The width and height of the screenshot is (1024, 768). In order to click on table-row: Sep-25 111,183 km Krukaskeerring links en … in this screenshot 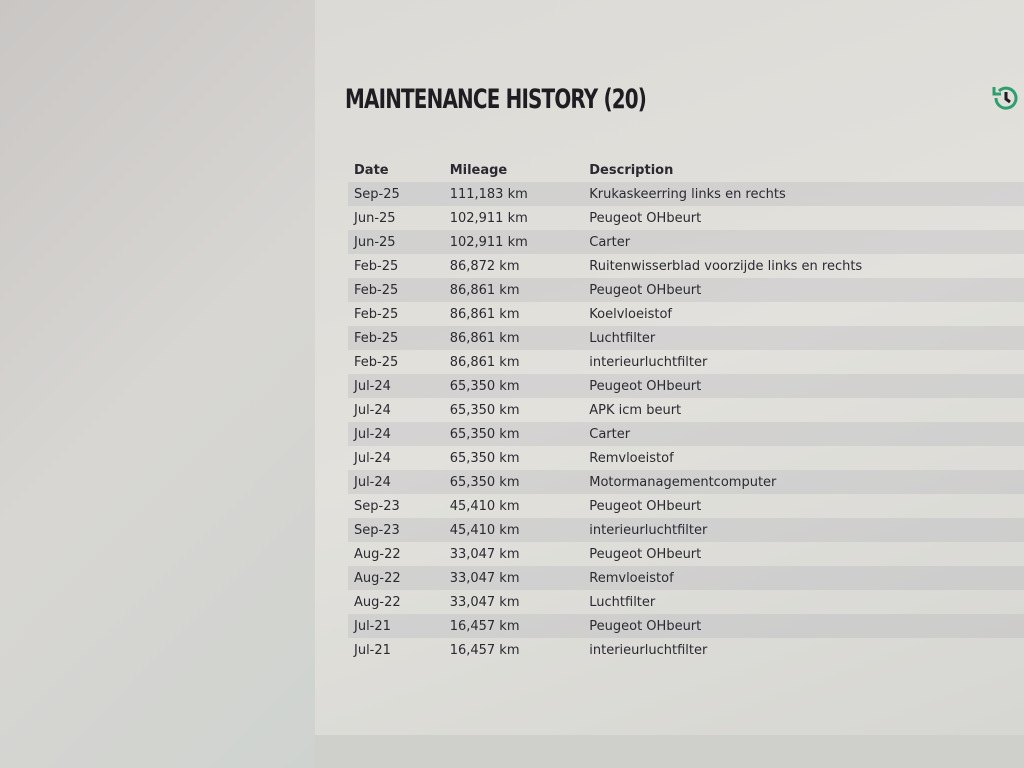, I will do `click(686, 194)`.